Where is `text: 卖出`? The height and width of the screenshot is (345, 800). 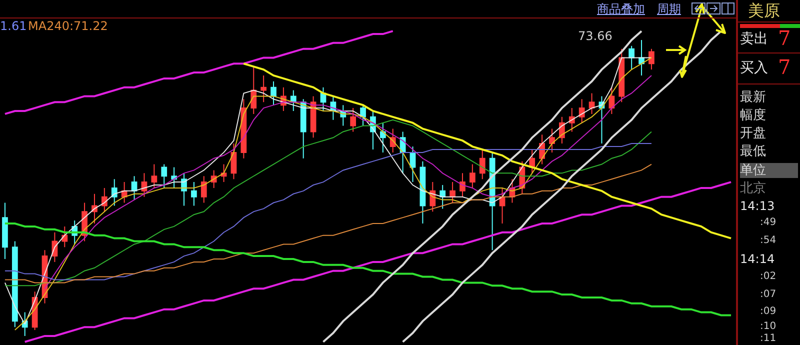 text: 卖出 is located at coordinates (754, 39).